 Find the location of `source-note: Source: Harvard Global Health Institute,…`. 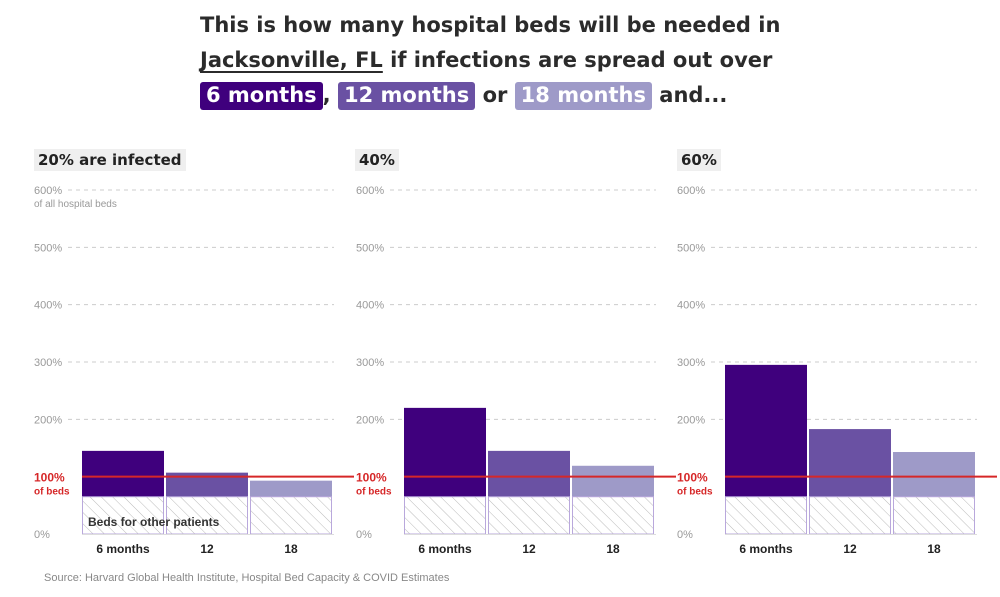

source-note: Source: Harvard Global Health Institute,… is located at coordinates (247, 578).